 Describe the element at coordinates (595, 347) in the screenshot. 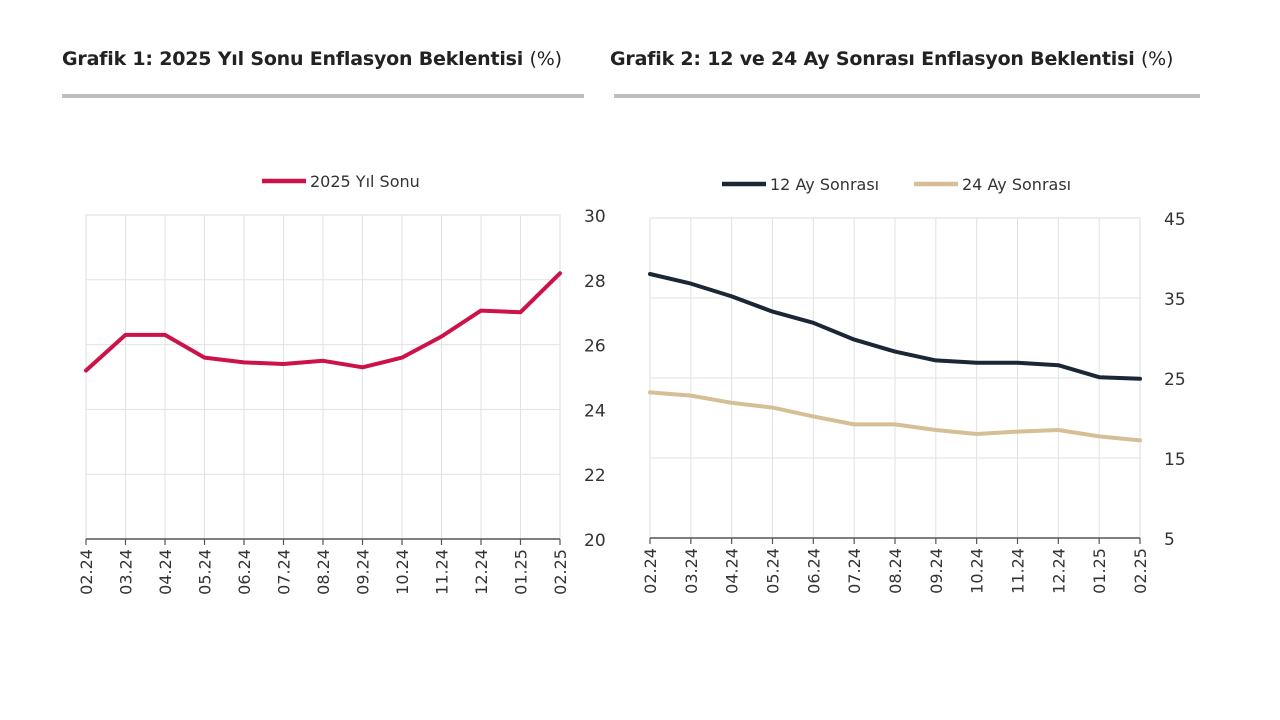

I see `chart-1-y-tick-label: 26` at that location.